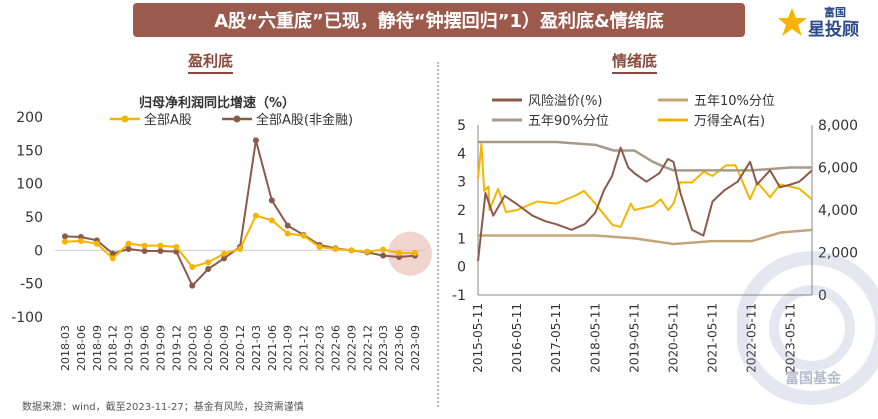 The image size is (878, 419). I want to click on y-left-tick-label: 4, so click(461, 154).